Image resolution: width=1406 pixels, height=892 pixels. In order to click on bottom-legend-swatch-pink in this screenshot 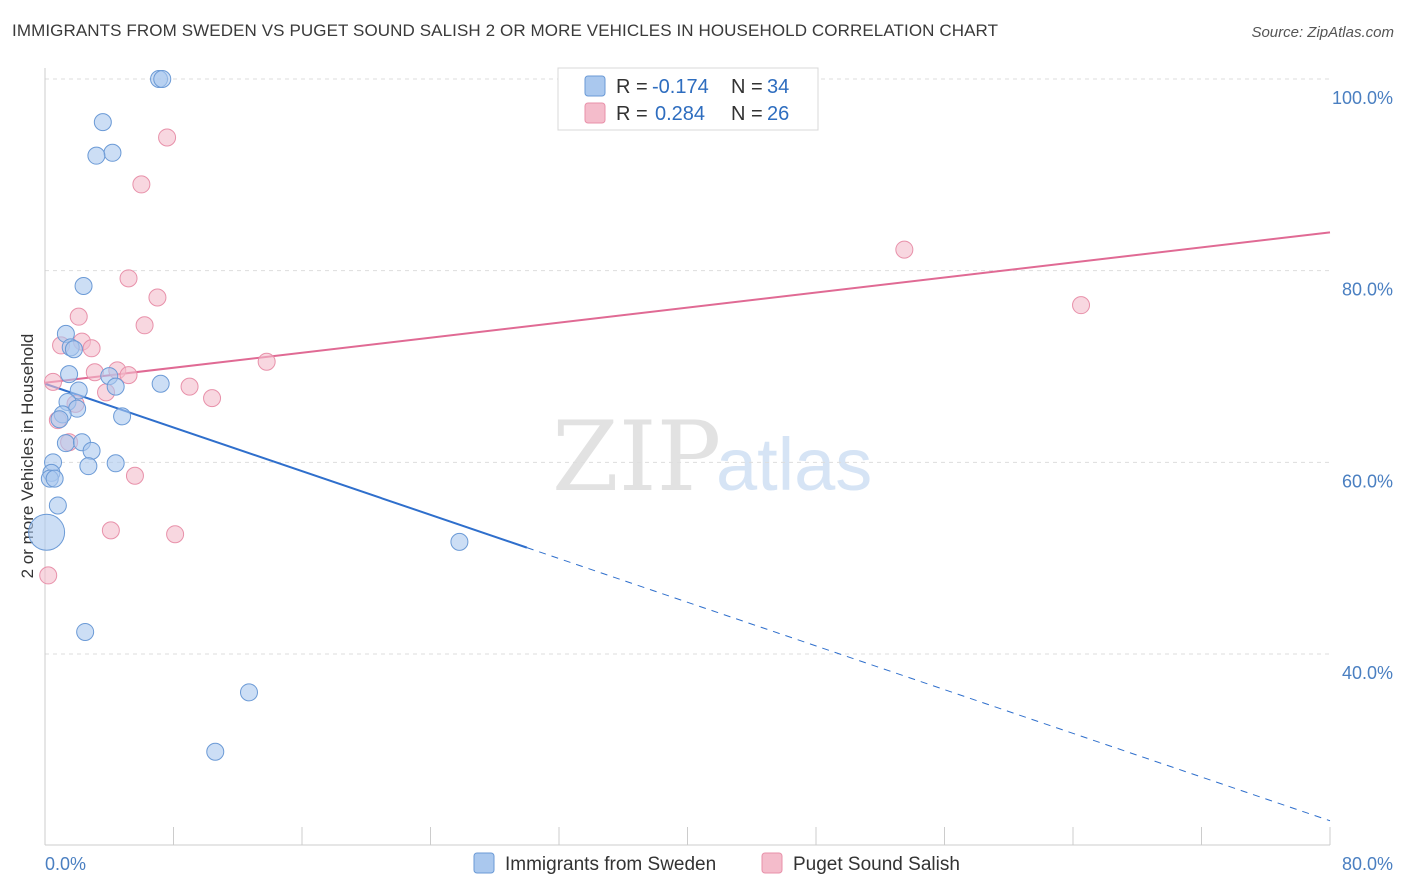, I will do `click(772, 863)`.